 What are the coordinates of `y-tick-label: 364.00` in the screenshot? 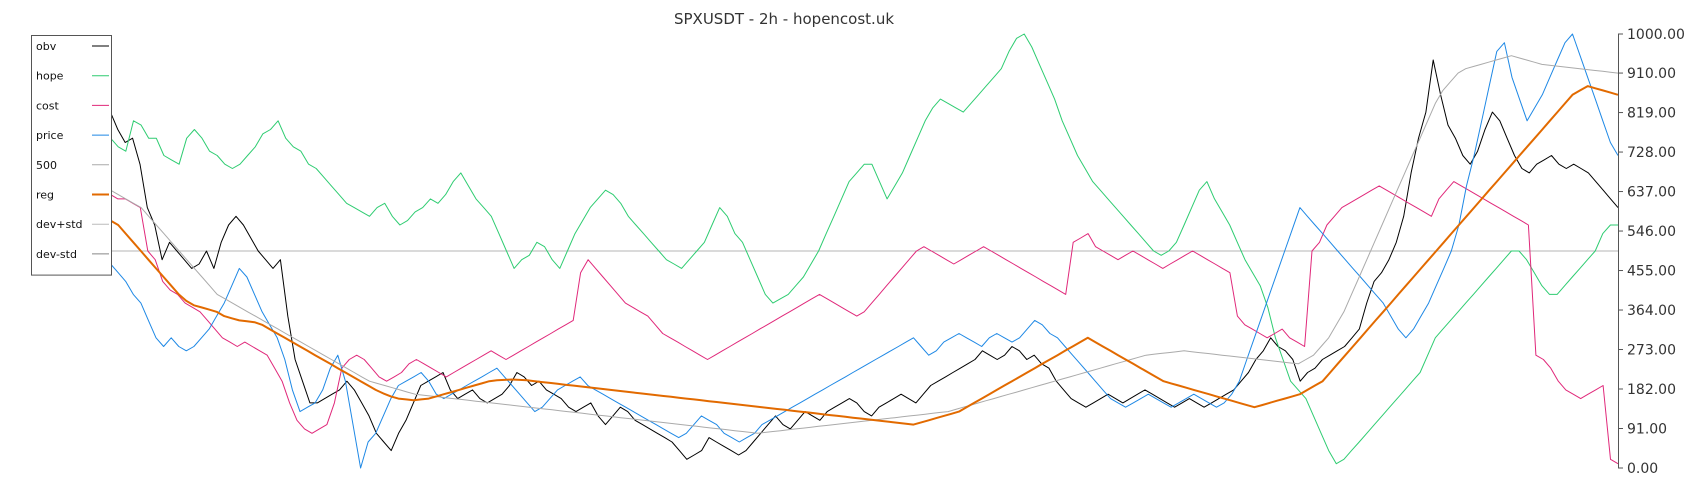 It's located at (1651, 311).